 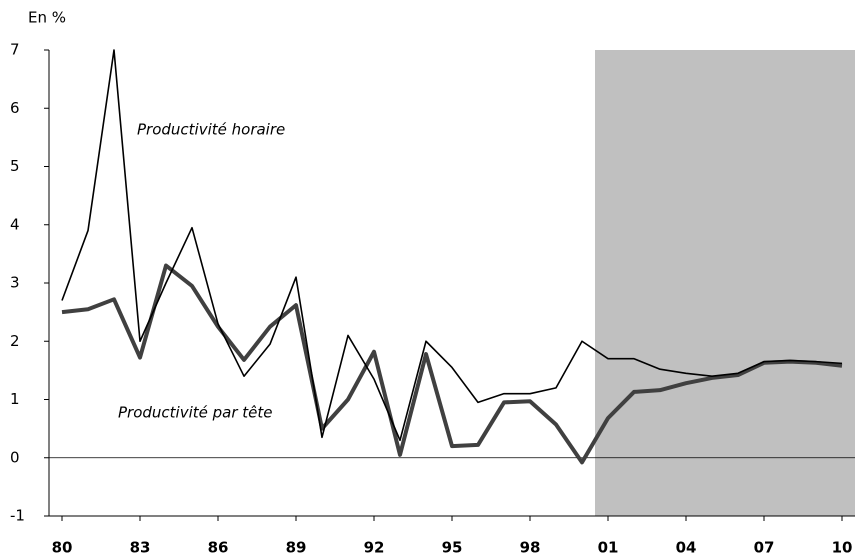 I want to click on x-tick-label: 95, so click(x=452, y=548).